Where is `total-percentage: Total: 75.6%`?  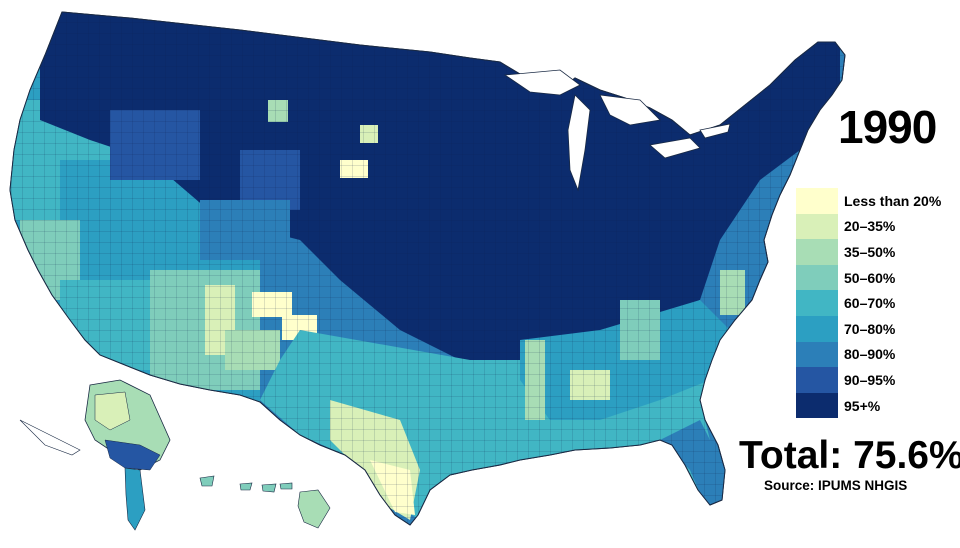 total-percentage: Total: 75.6% is located at coordinates (849, 455).